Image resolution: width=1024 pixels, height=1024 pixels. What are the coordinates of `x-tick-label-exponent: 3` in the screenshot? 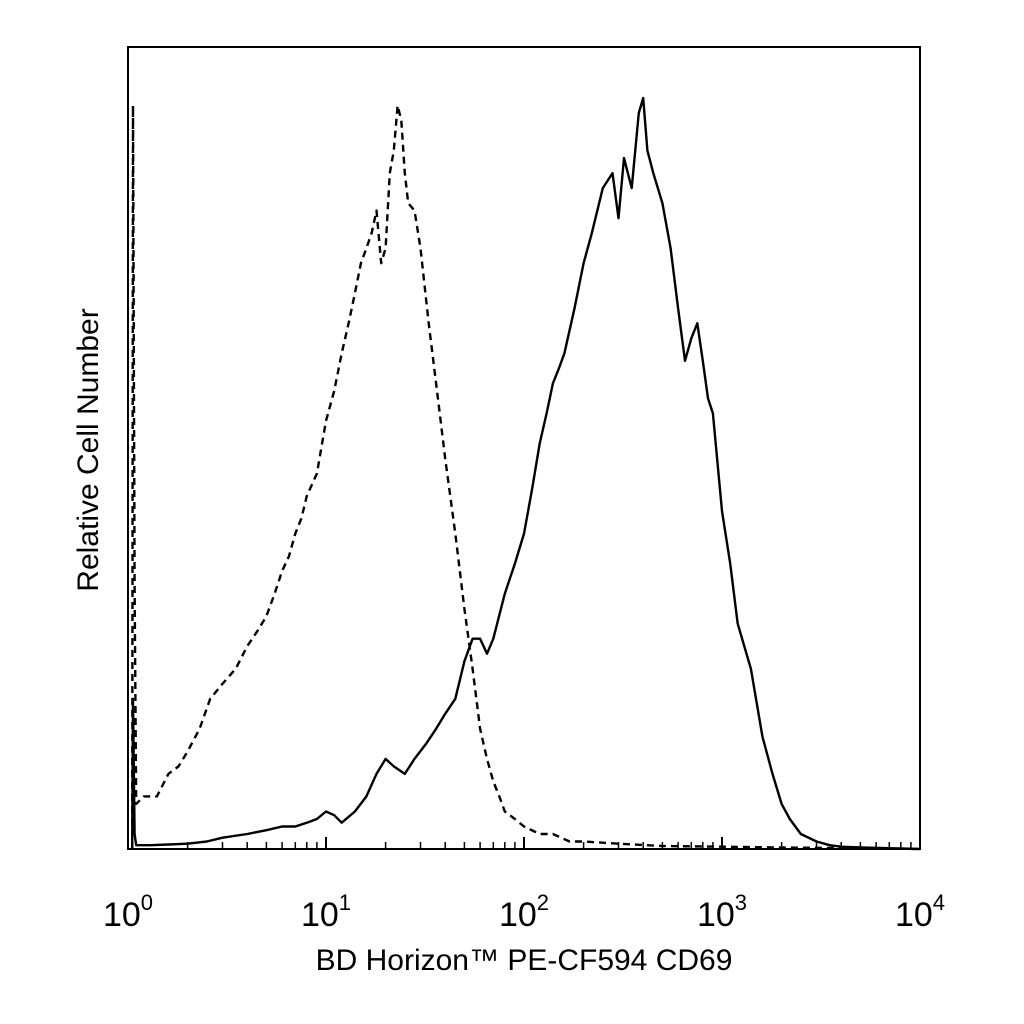 It's located at (741, 902).